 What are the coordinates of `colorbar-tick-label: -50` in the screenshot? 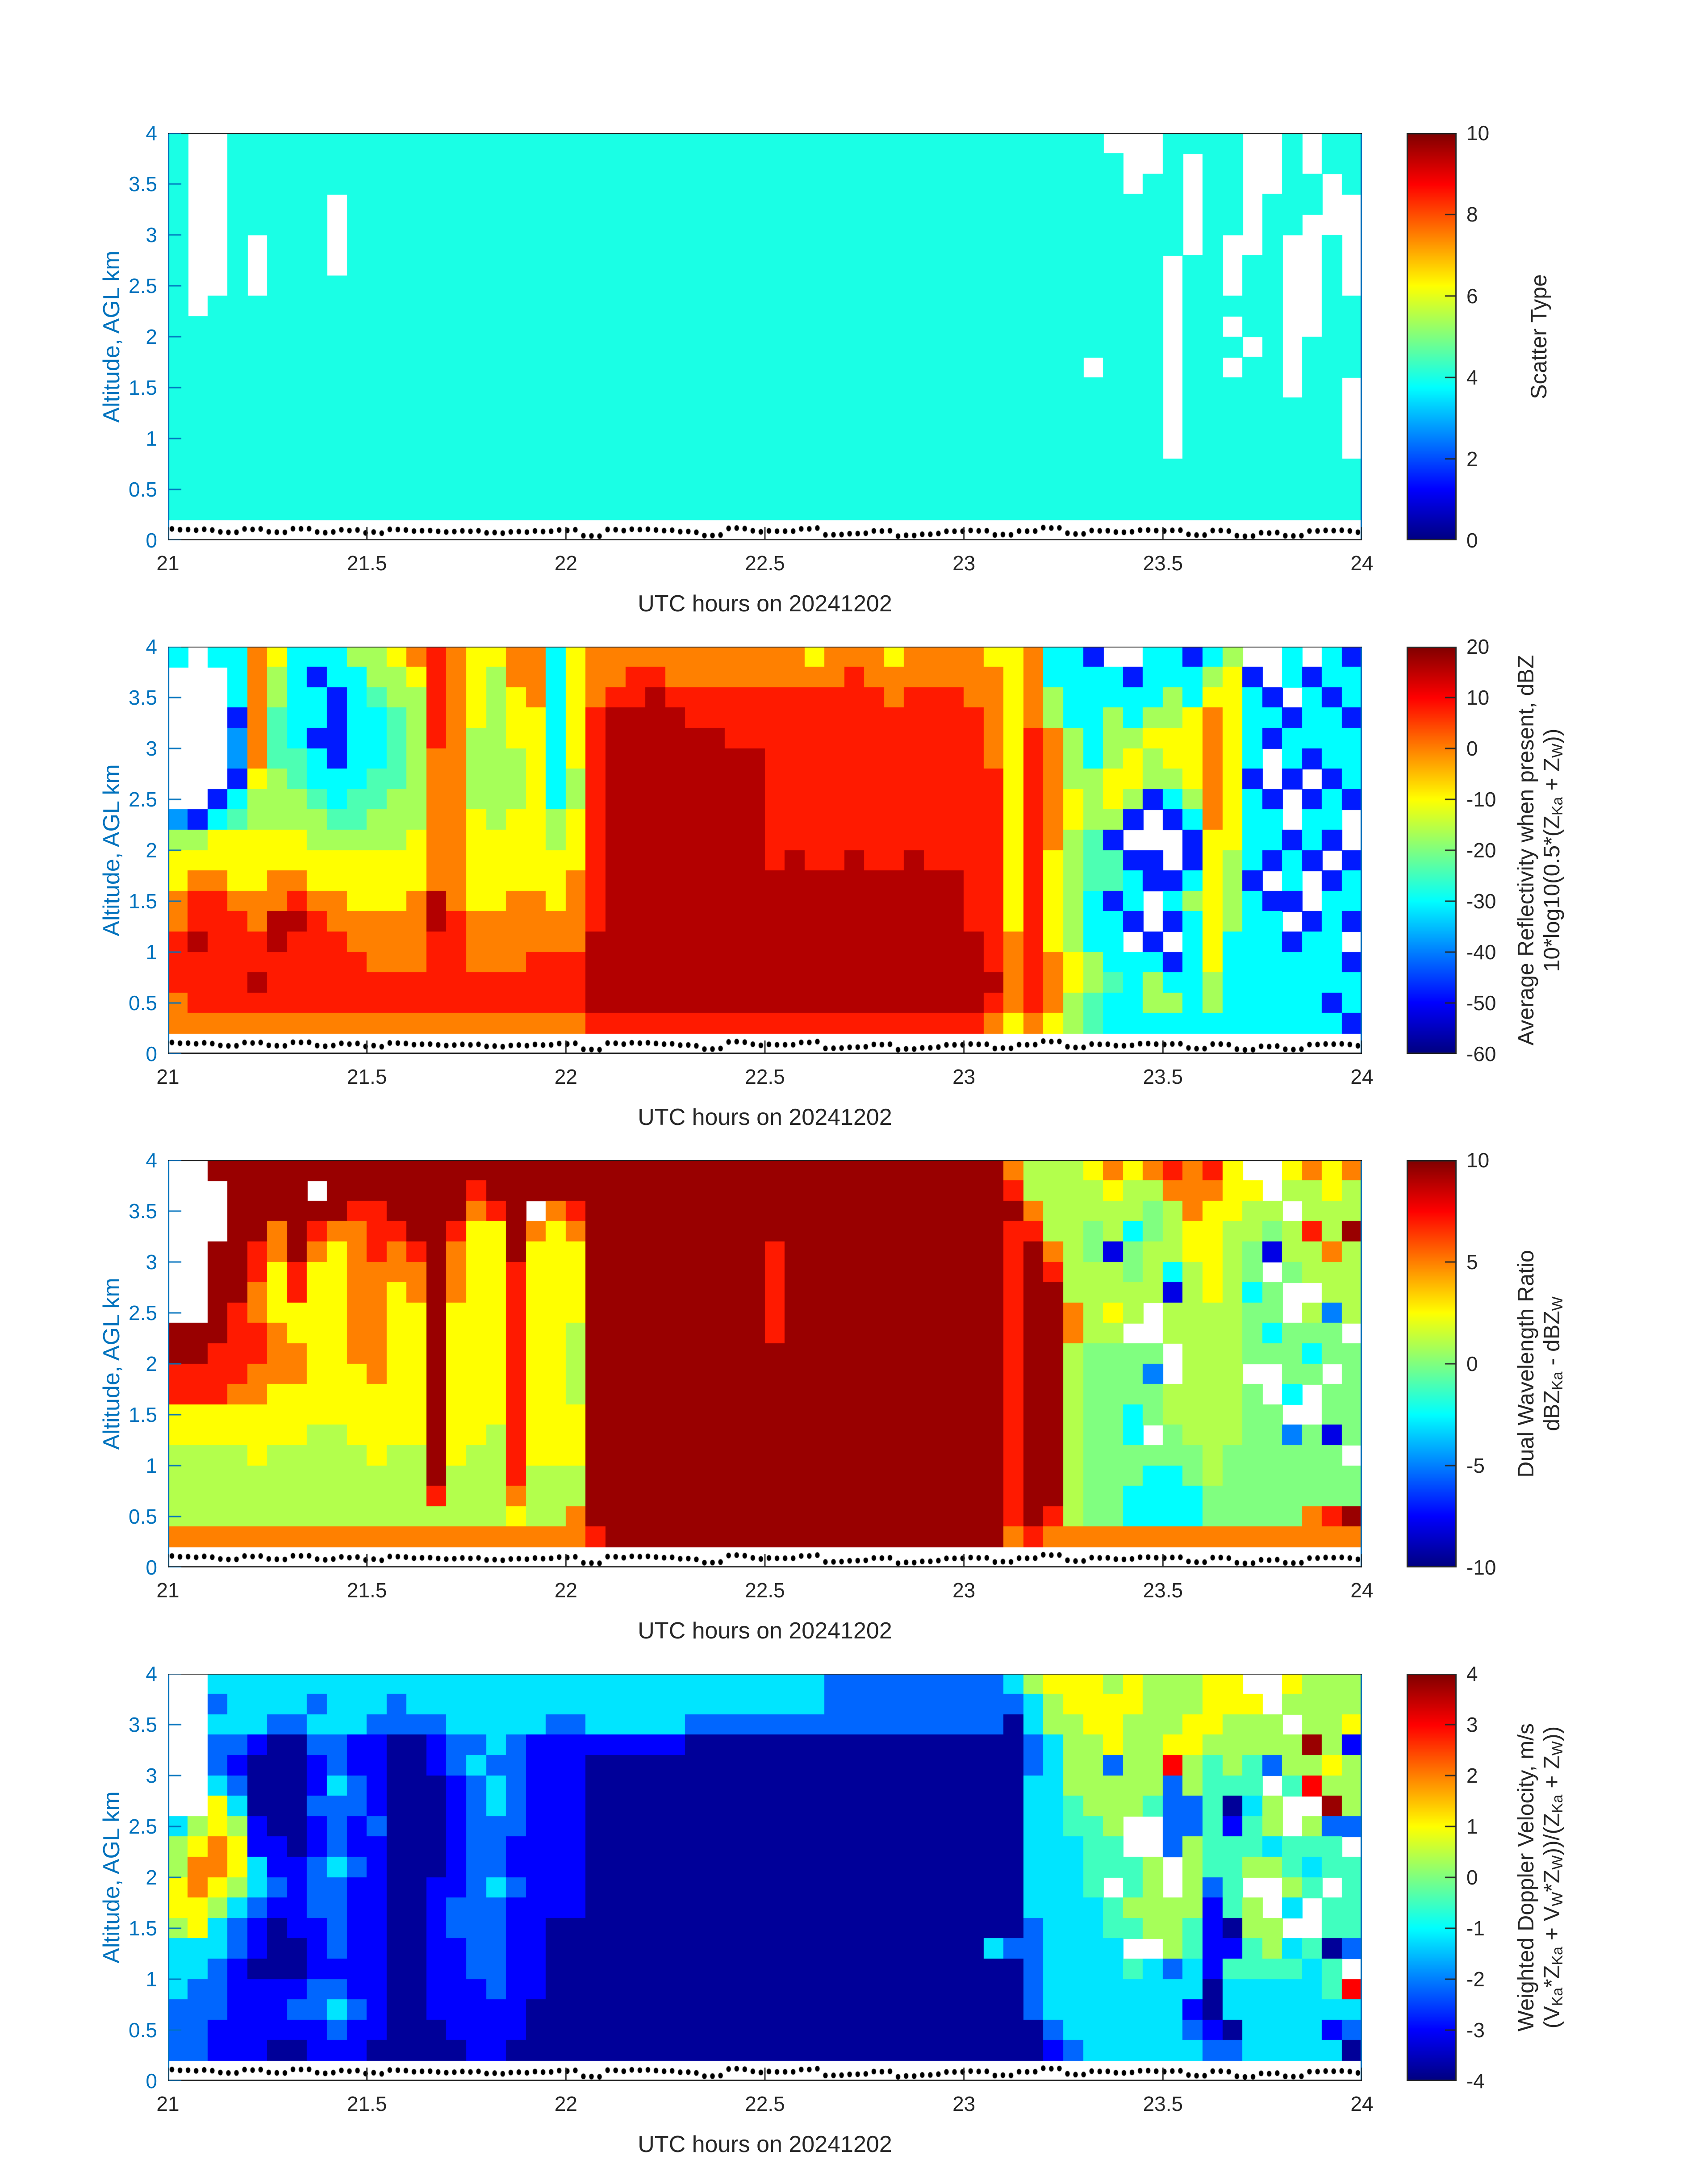 It's located at (1481, 1003).